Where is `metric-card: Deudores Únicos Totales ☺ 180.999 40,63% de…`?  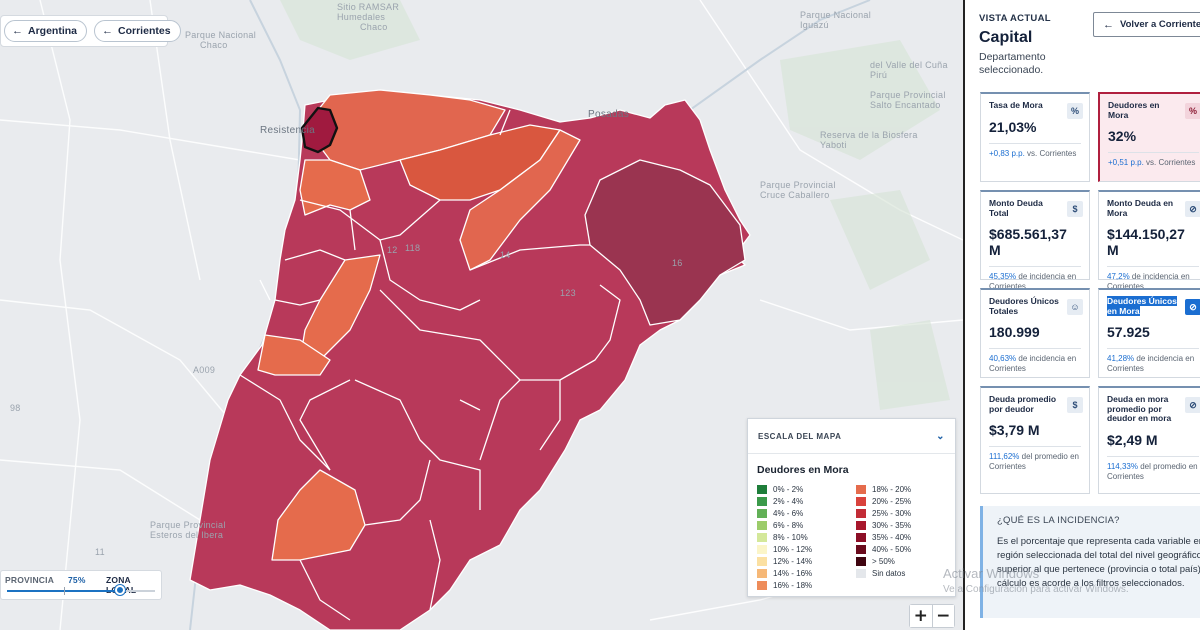 metric-card: Deudores Únicos Totales ☺ 180.999 40,63% de… is located at coordinates (1035, 333).